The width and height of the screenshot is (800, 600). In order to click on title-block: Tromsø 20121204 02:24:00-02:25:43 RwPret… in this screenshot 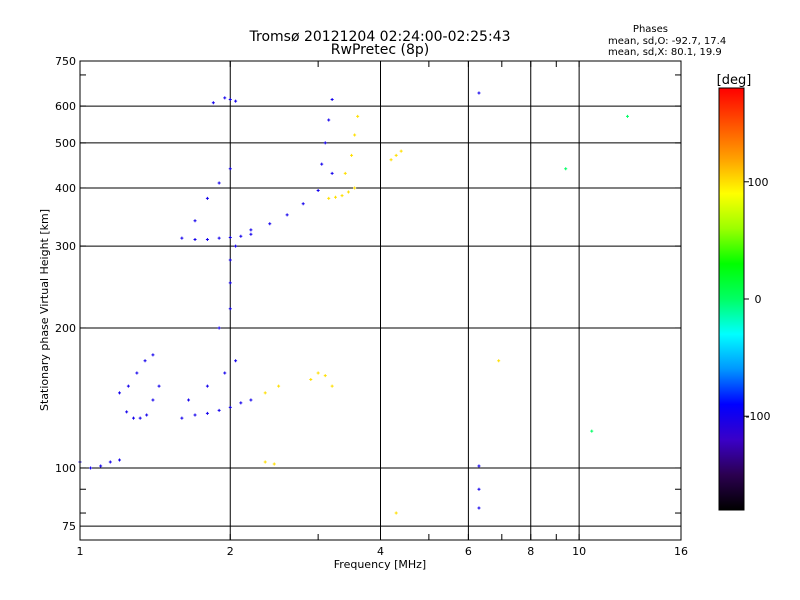, I will do `click(380, 43)`.